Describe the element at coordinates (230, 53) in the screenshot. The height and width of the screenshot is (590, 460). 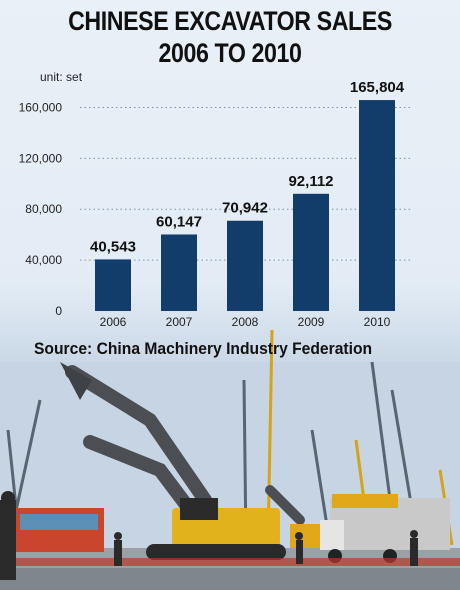
I see `chart-title-line2: 2006 TO 2010` at that location.